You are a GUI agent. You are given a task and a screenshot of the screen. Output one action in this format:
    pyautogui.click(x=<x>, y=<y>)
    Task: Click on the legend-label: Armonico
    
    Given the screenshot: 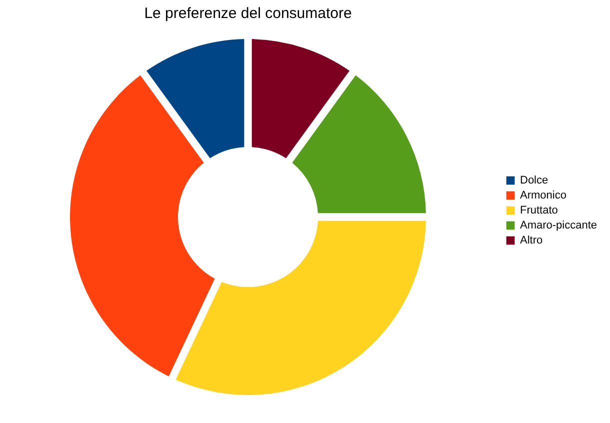 What is the action you would take?
    pyautogui.click(x=543, y=196)
    